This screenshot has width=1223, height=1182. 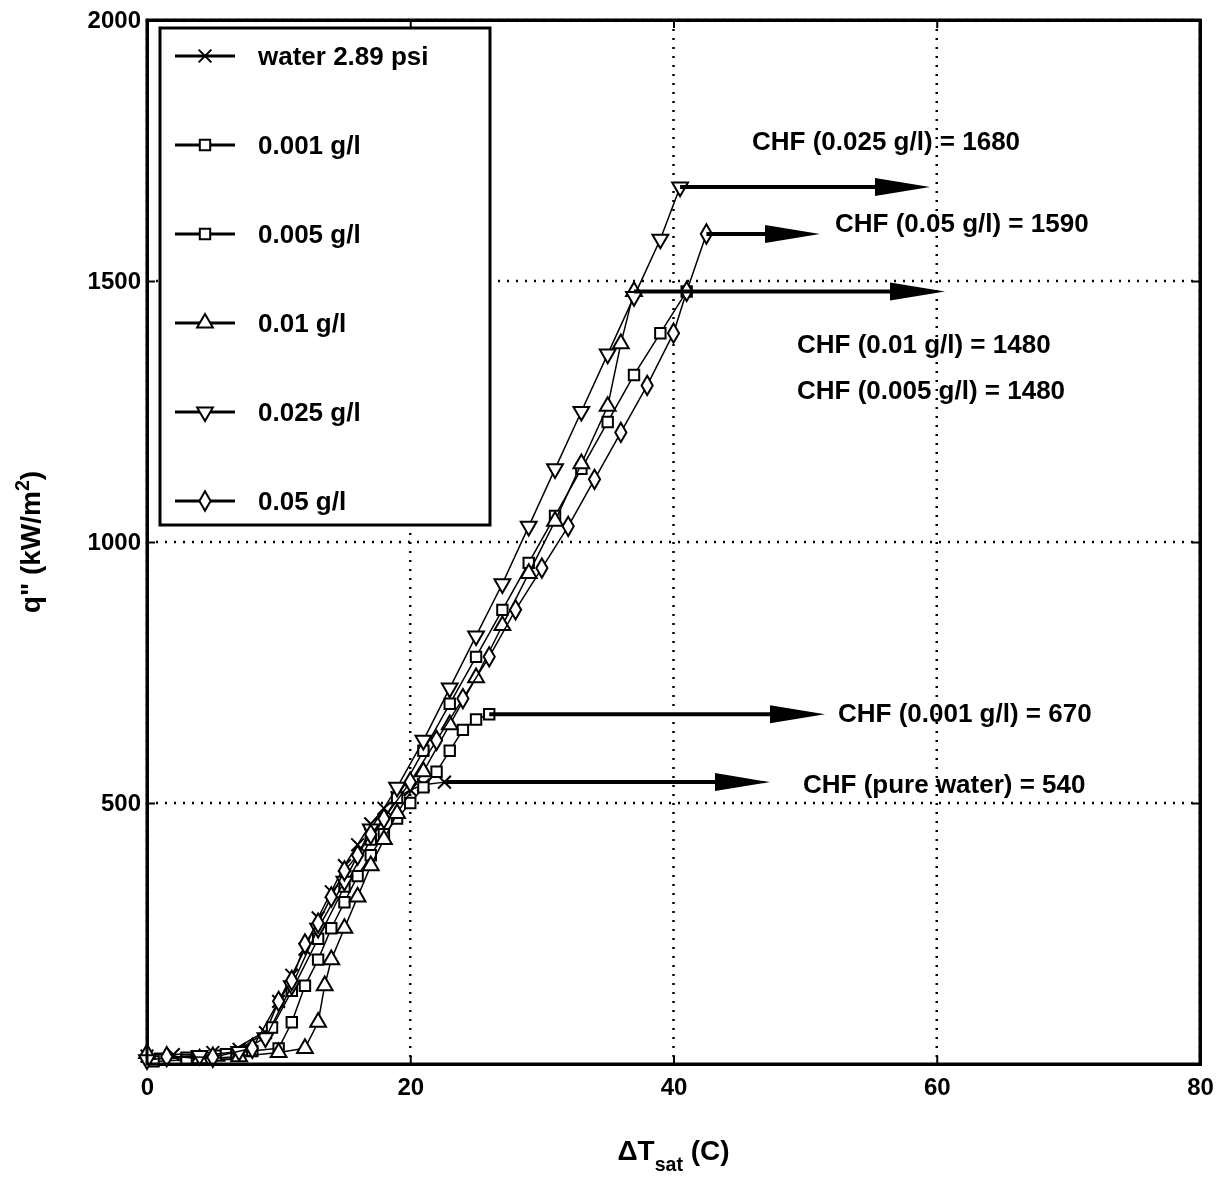 What do you see at coordinates (302, 501) in the screenshot?
I see `legend-label: 0.05 g/l` at bounding box center [302, 501].